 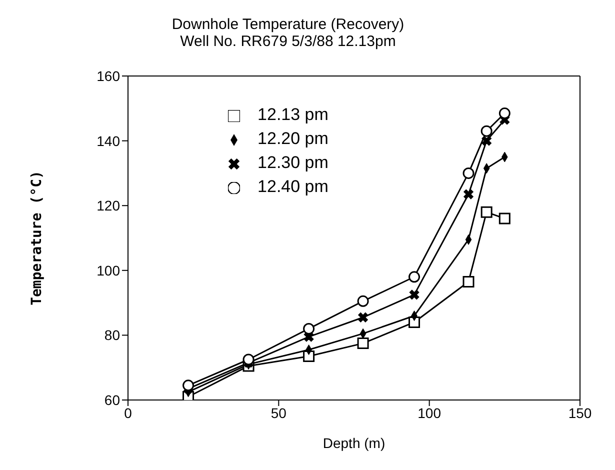 What do you see at coordinates (112, 335) in the screenshot?
I see `y-tick-label: 80` at bounding box center [112, 335].